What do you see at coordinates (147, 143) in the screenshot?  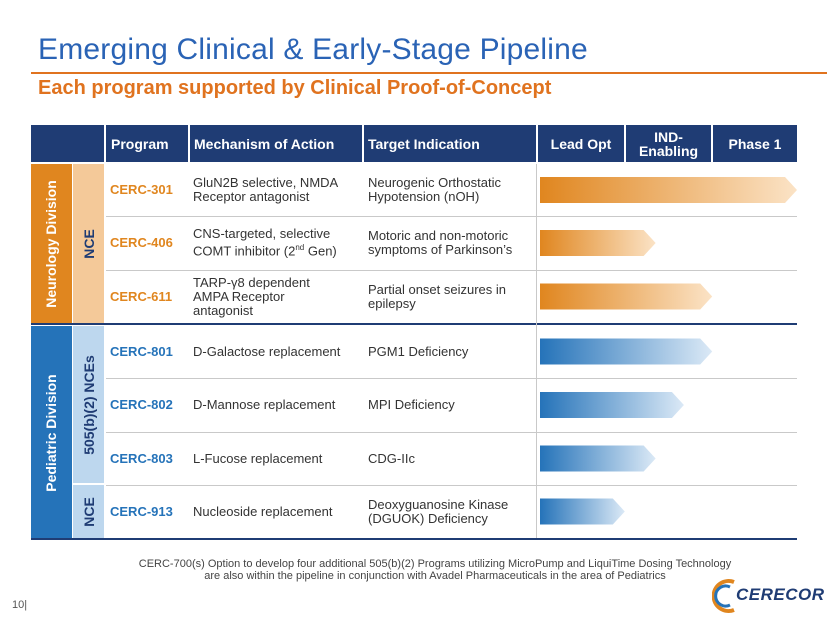 I see `header-program: Program` at bounding box center [147, 143].